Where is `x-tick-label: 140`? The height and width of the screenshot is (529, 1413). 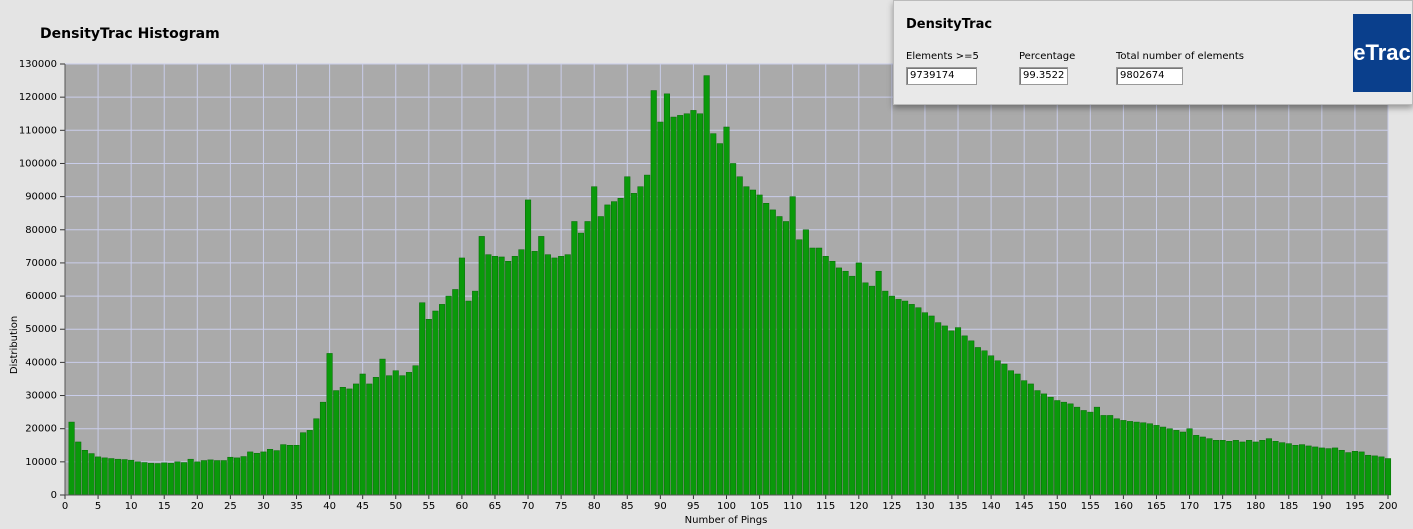
x-tick-label: 140 is located at coordinates (991, 506).